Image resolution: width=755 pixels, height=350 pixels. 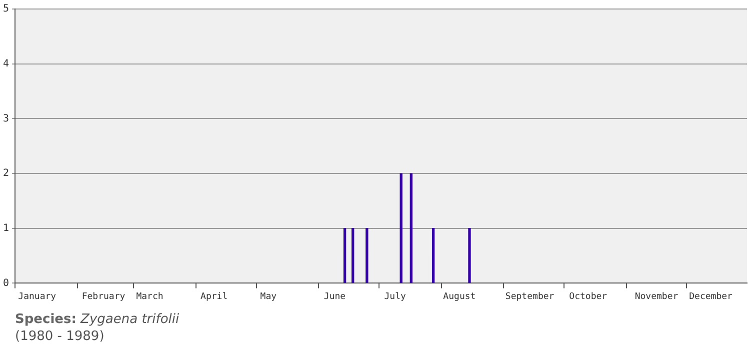 I want to click on x-tick-label: September, so click(x=530, y=297).